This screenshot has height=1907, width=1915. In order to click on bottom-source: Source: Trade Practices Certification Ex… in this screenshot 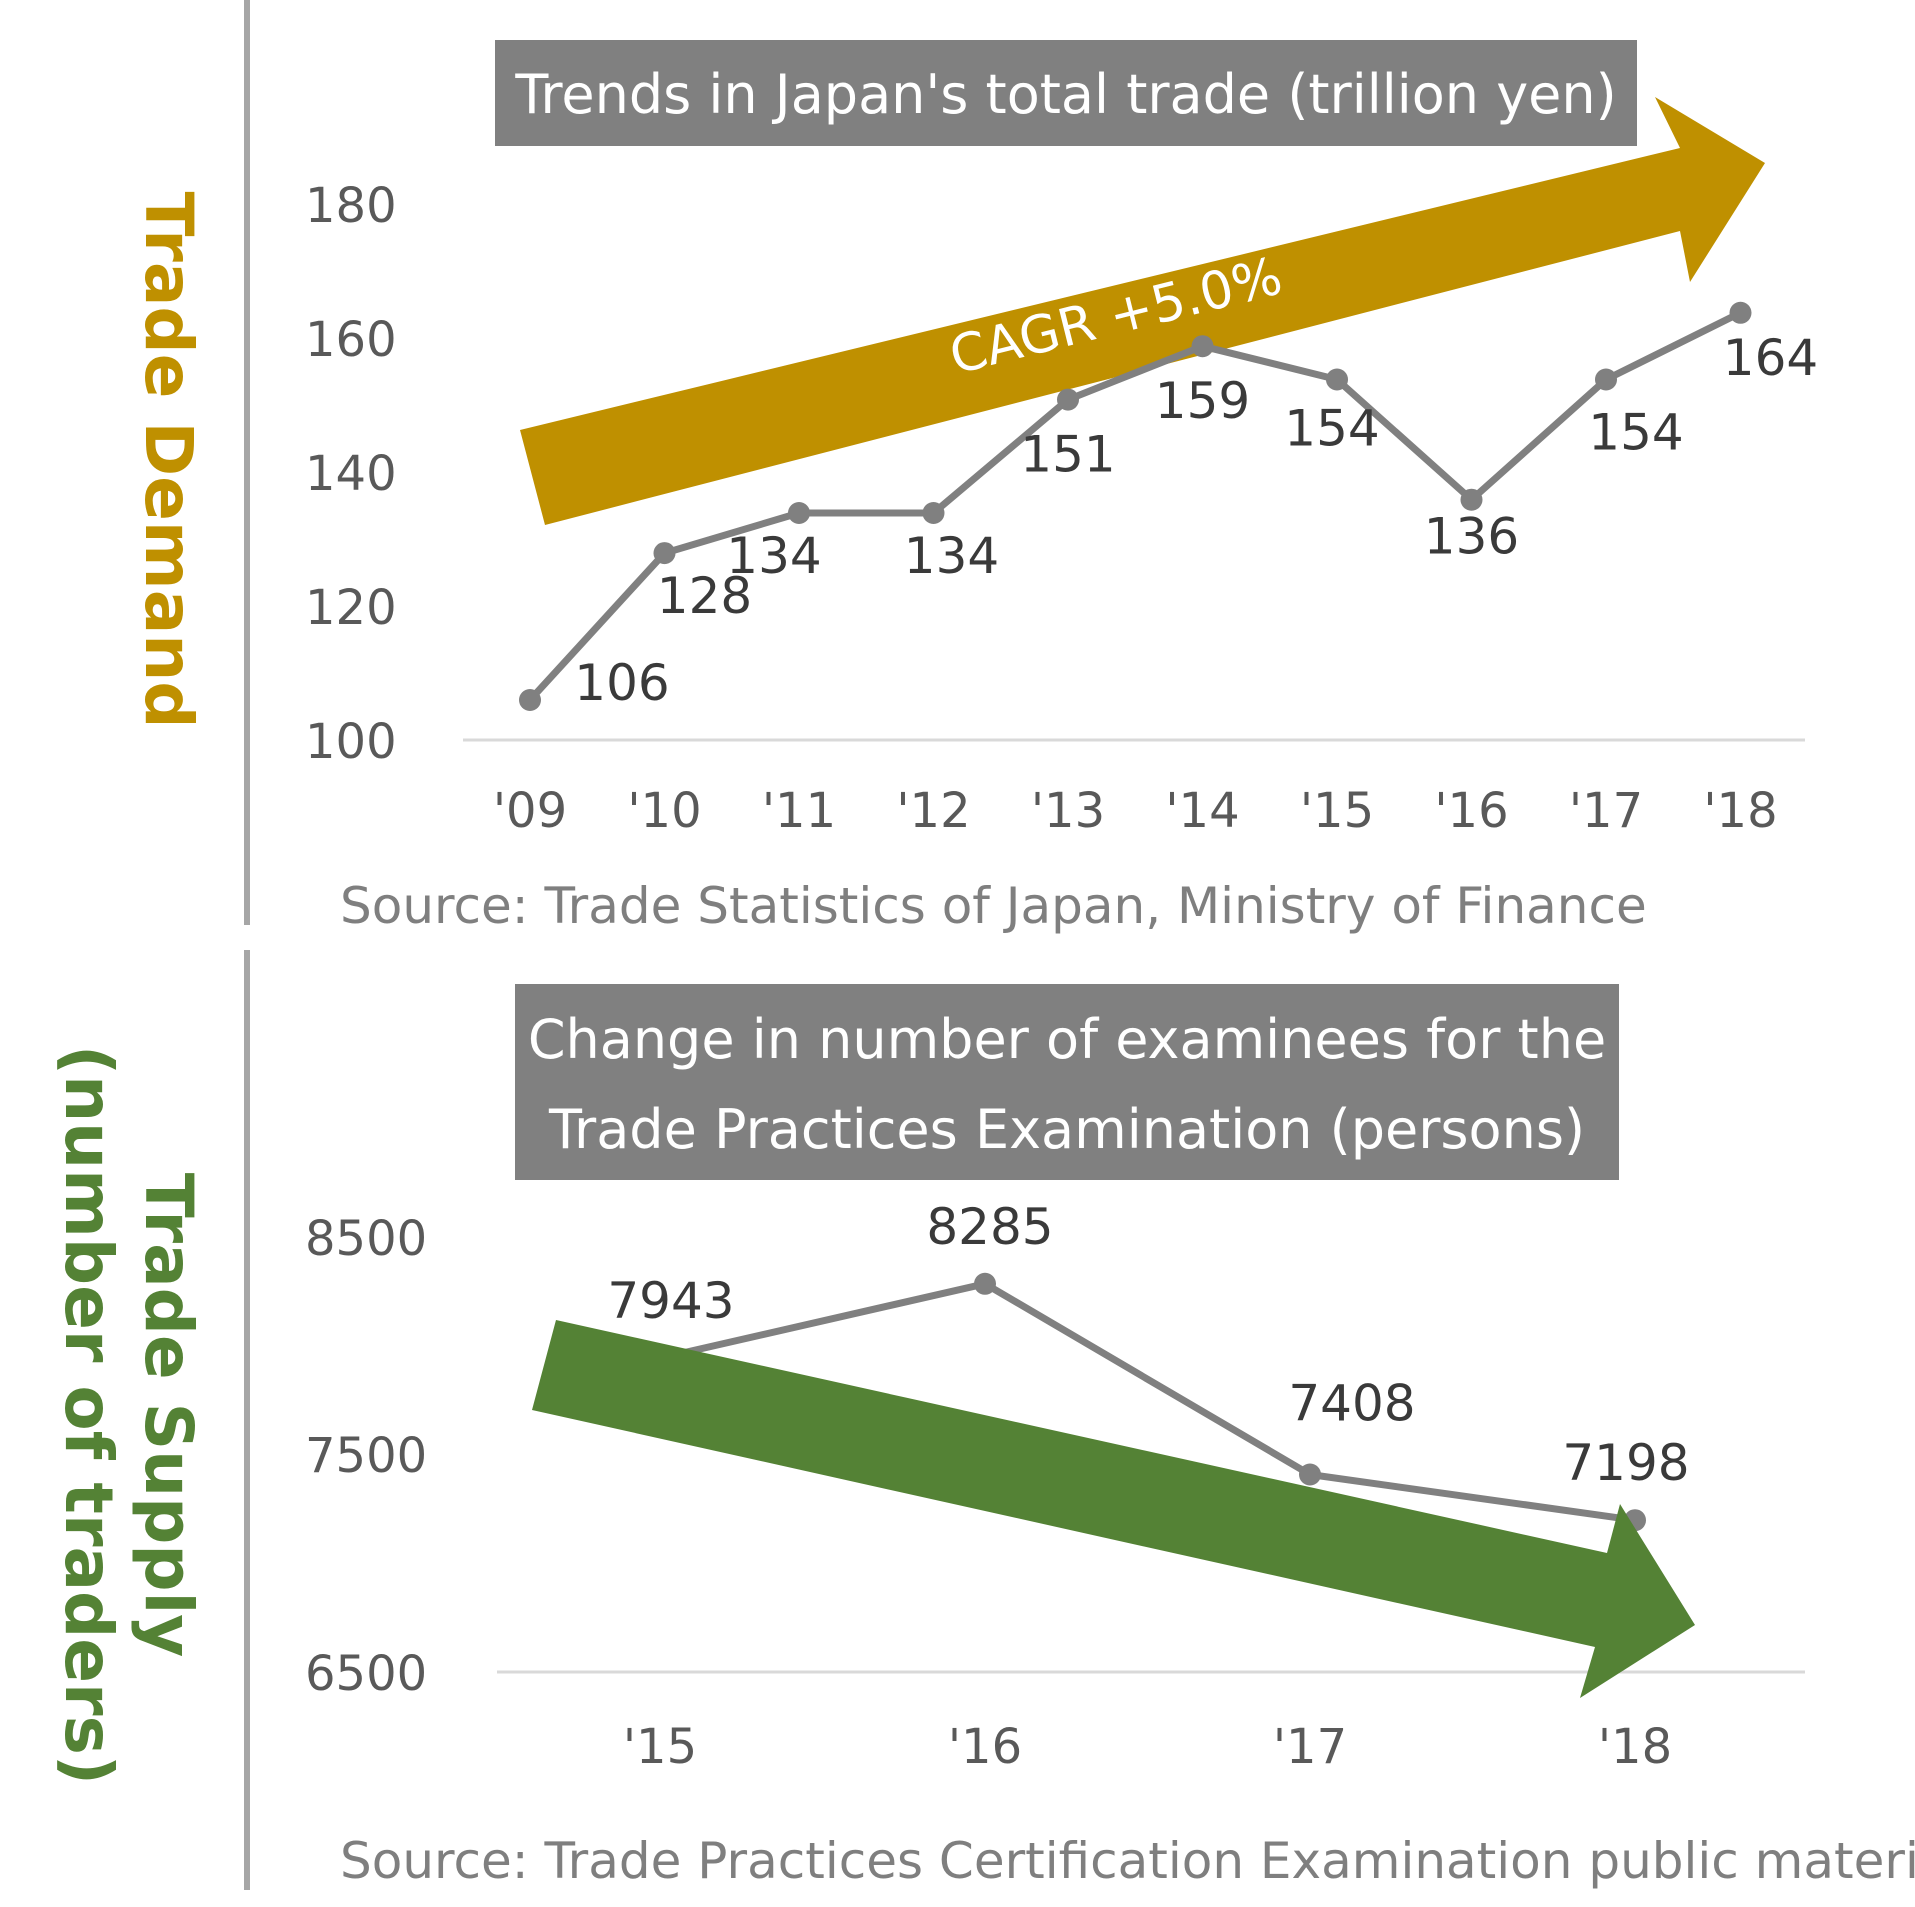, I will do `click(1127, 1861)`.